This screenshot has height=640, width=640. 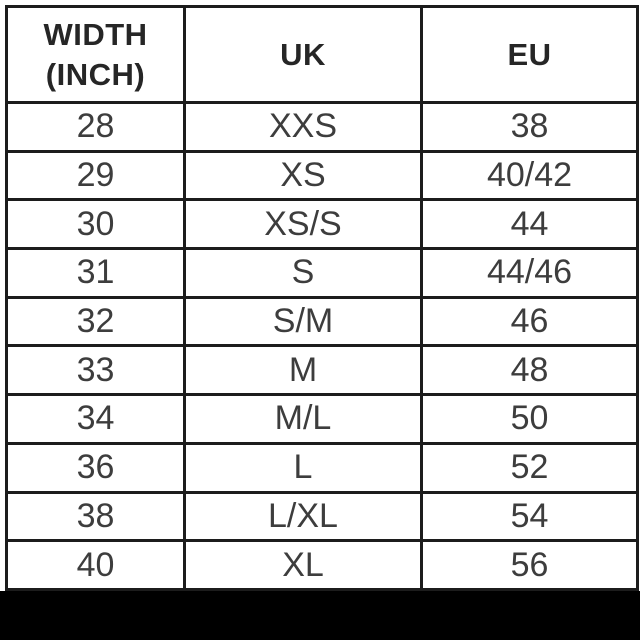 I want to click on table-row: 38 L/XL 54, so click(x=322, y=516).